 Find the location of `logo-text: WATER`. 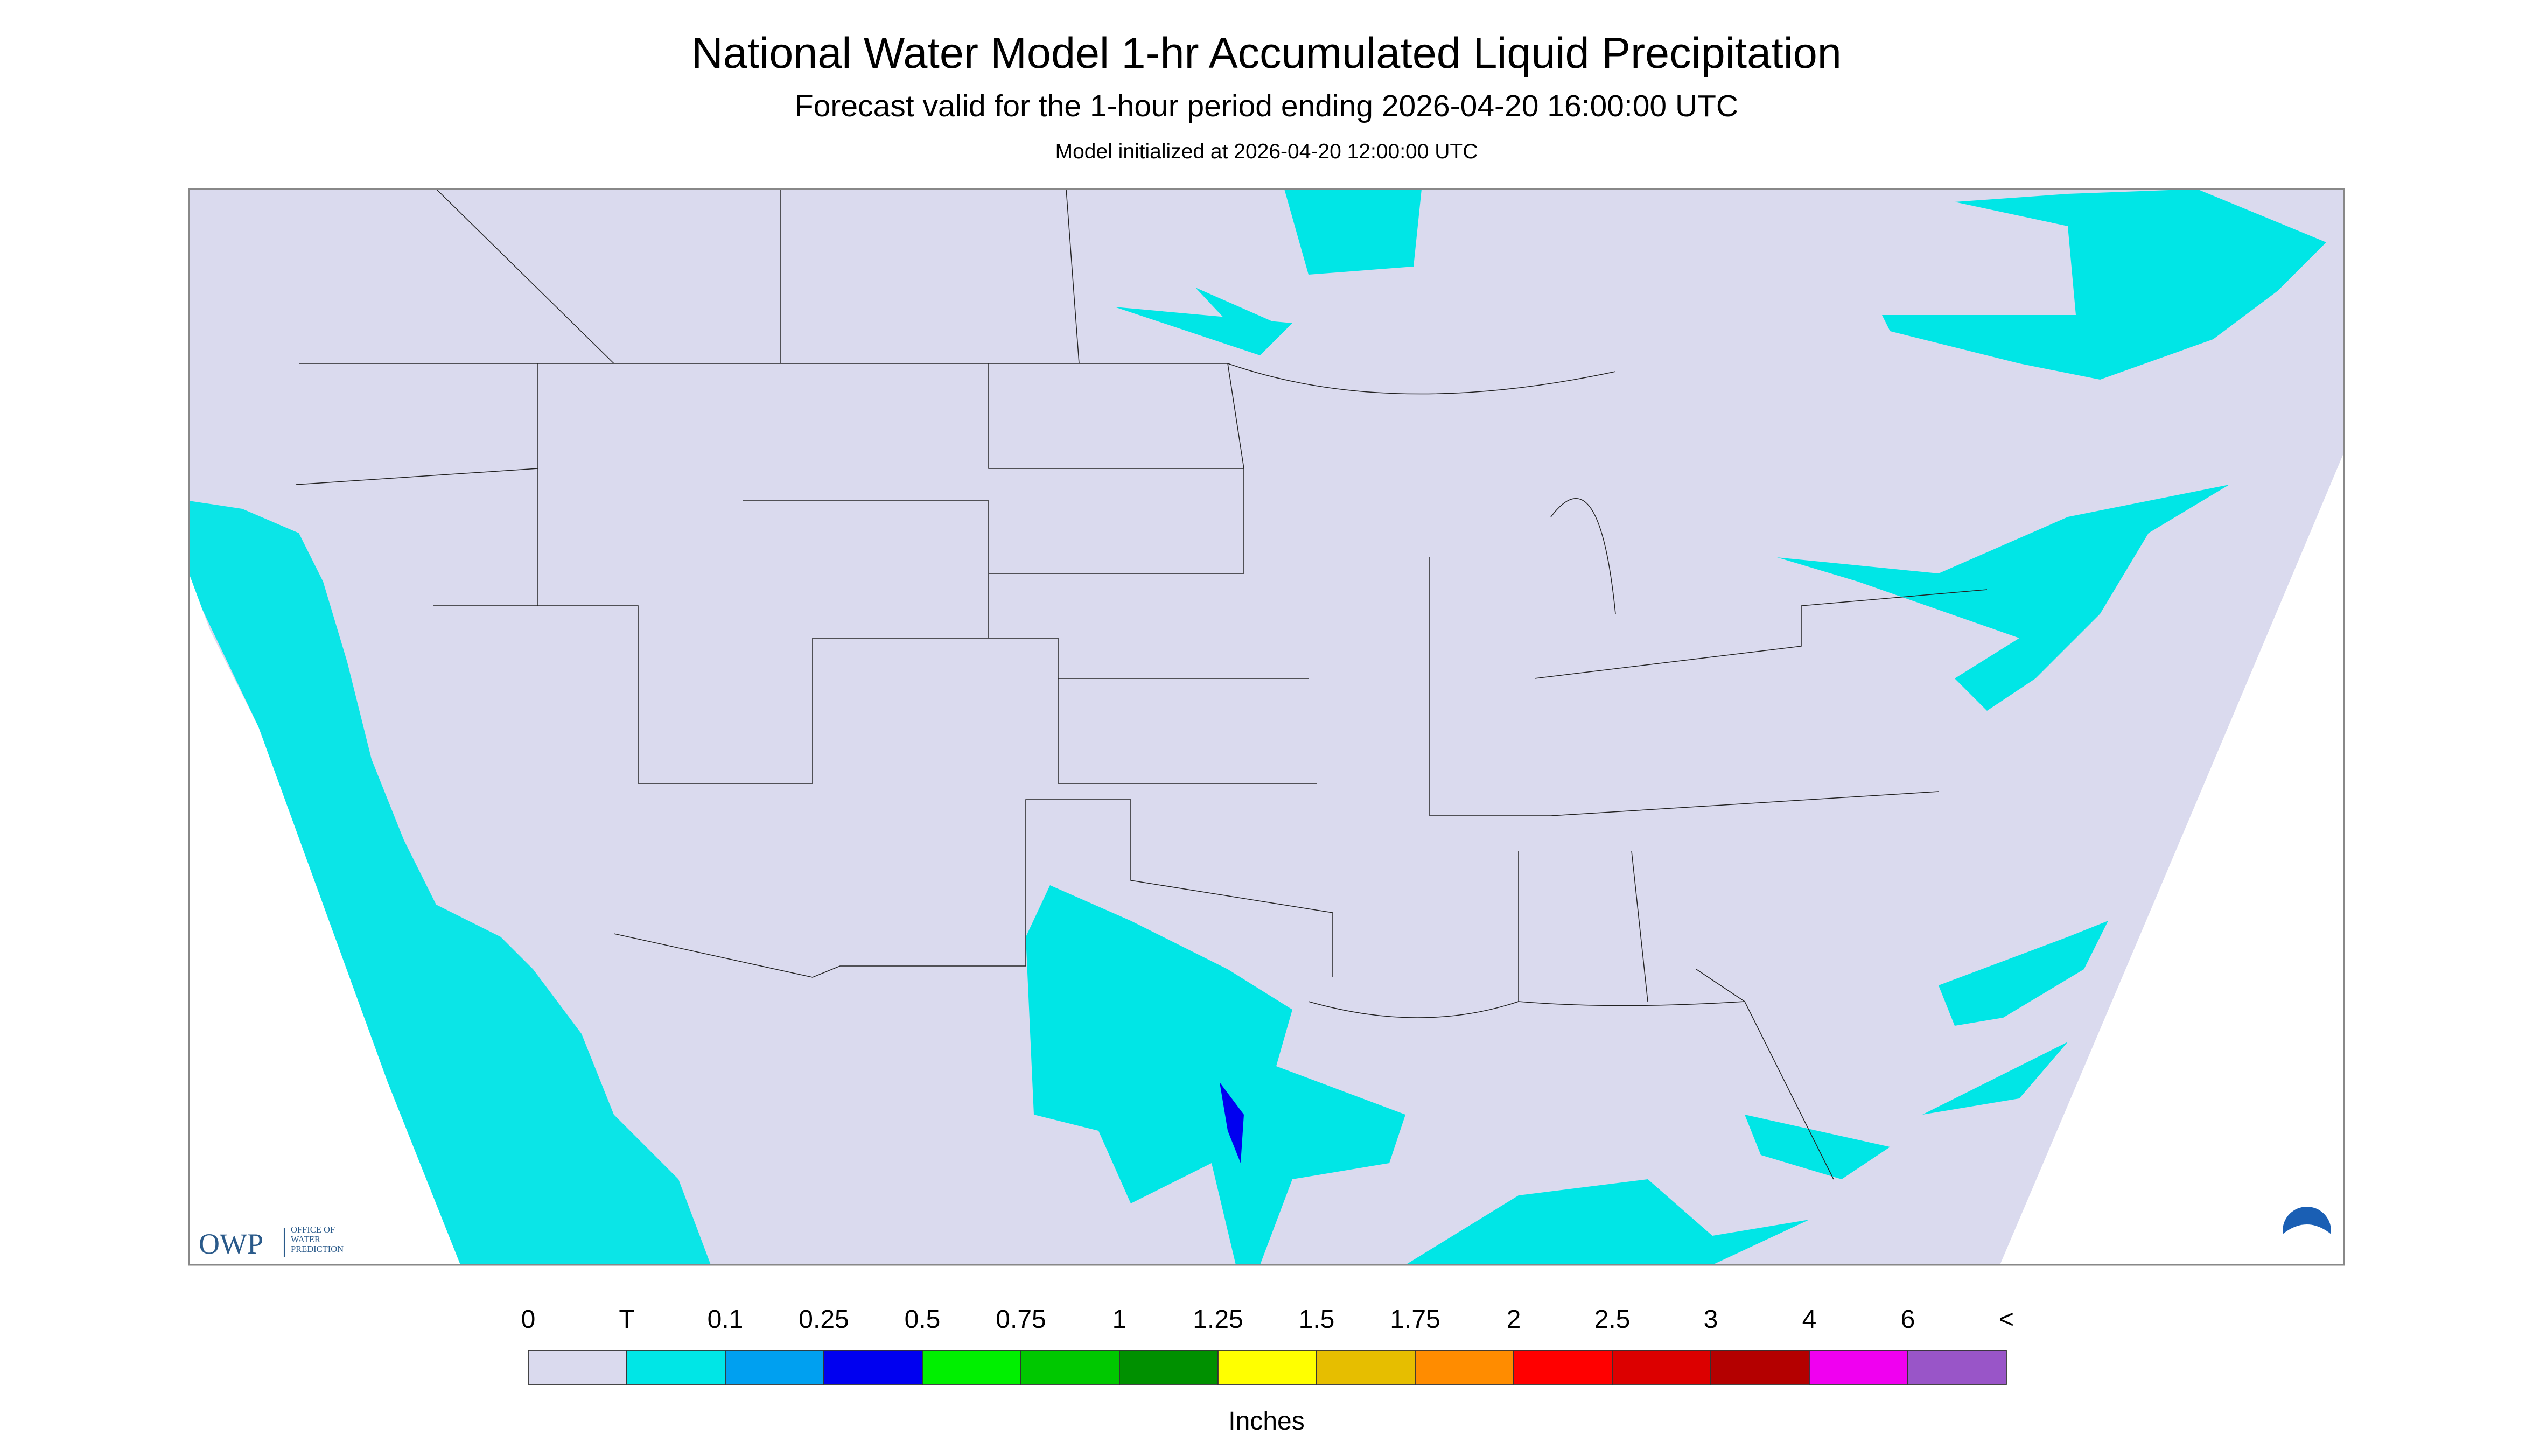

logo-text: WATER is located at coordinates (305, 1239).